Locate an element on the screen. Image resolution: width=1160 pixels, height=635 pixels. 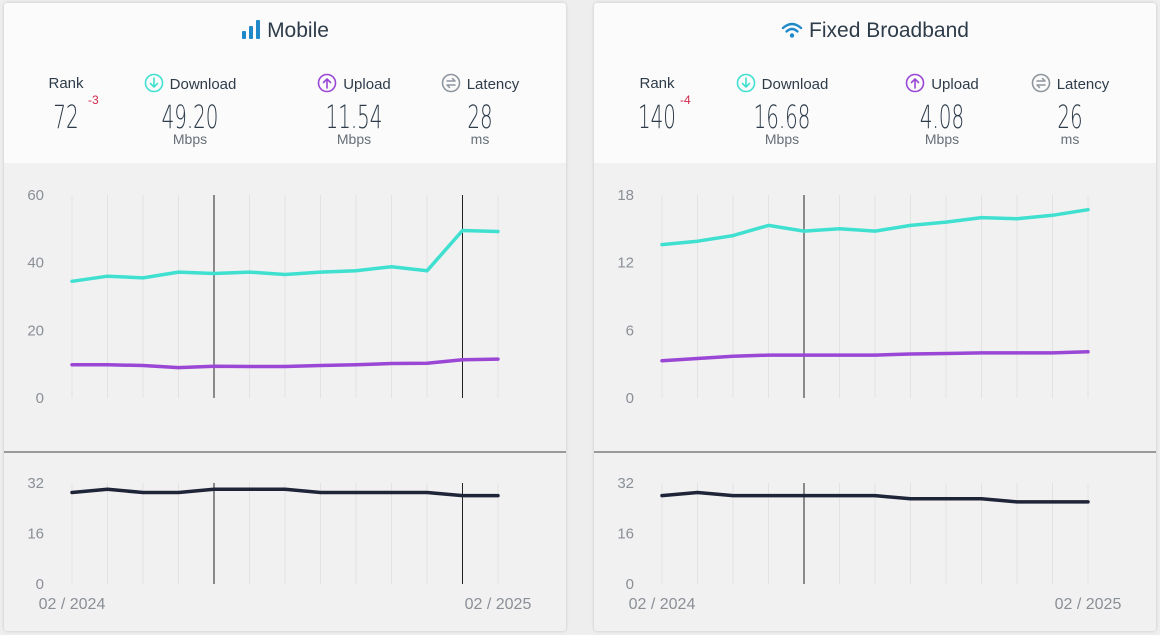
mobile-summary: Mobile Rank 72 -3 Download 49.20 Mbps is located at coordinates (285, 83).